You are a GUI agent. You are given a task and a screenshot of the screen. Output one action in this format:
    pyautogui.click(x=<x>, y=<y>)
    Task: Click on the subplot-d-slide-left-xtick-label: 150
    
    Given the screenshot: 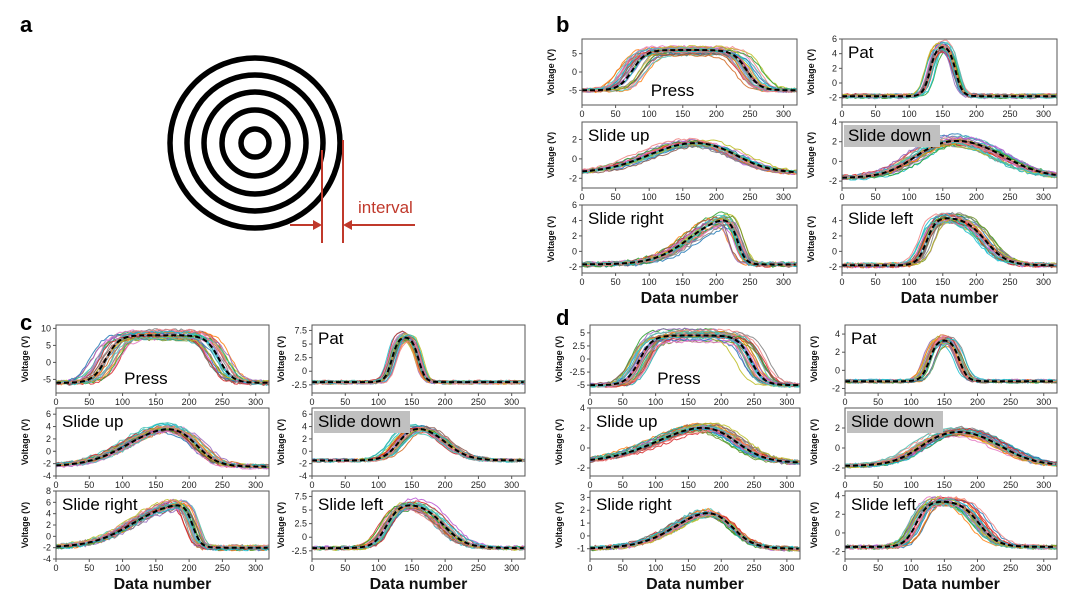 What is the action you would take?
    pyautogui.click(x=944, y=568)
    